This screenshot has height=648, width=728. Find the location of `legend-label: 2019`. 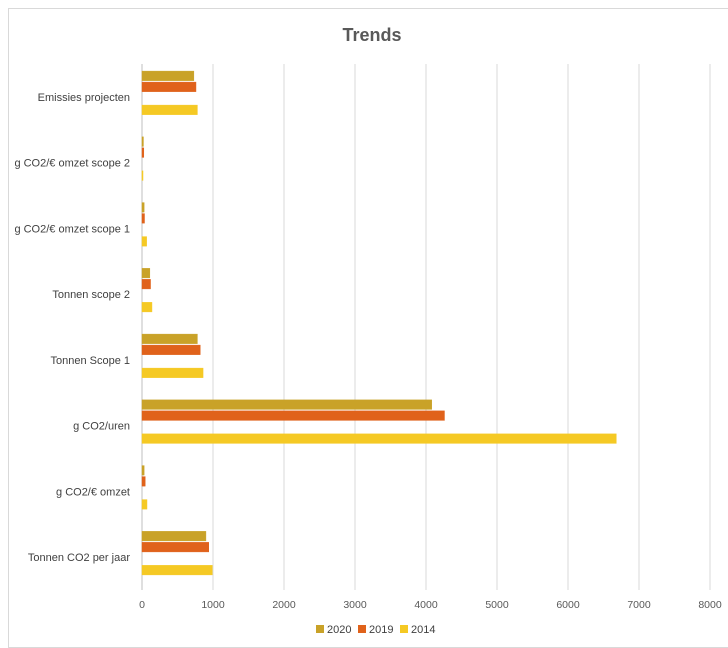

legend-label: 2019 is located at coordinates (381, 630).